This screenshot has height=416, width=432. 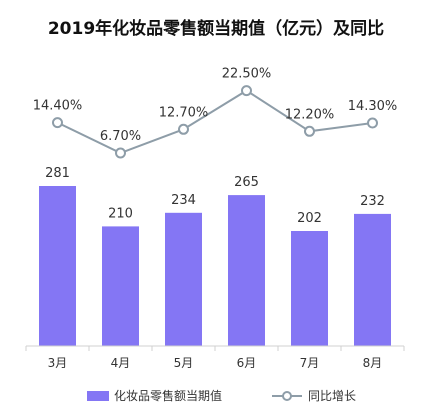 What do you see at coordinates (373, 106) in the screenshot?
I see `growth-value-label: 14.30%` at bounding box center [373, 106].